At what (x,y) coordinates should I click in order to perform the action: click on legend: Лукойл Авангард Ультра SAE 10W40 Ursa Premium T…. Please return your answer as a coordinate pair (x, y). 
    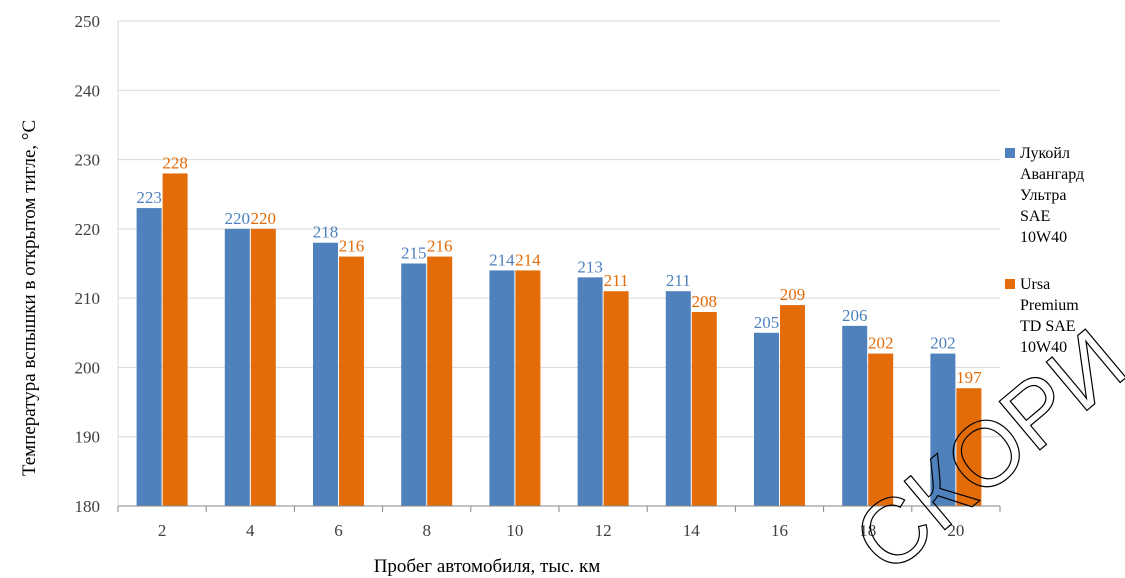
    Looking at the image, I should click on (1044, 250).